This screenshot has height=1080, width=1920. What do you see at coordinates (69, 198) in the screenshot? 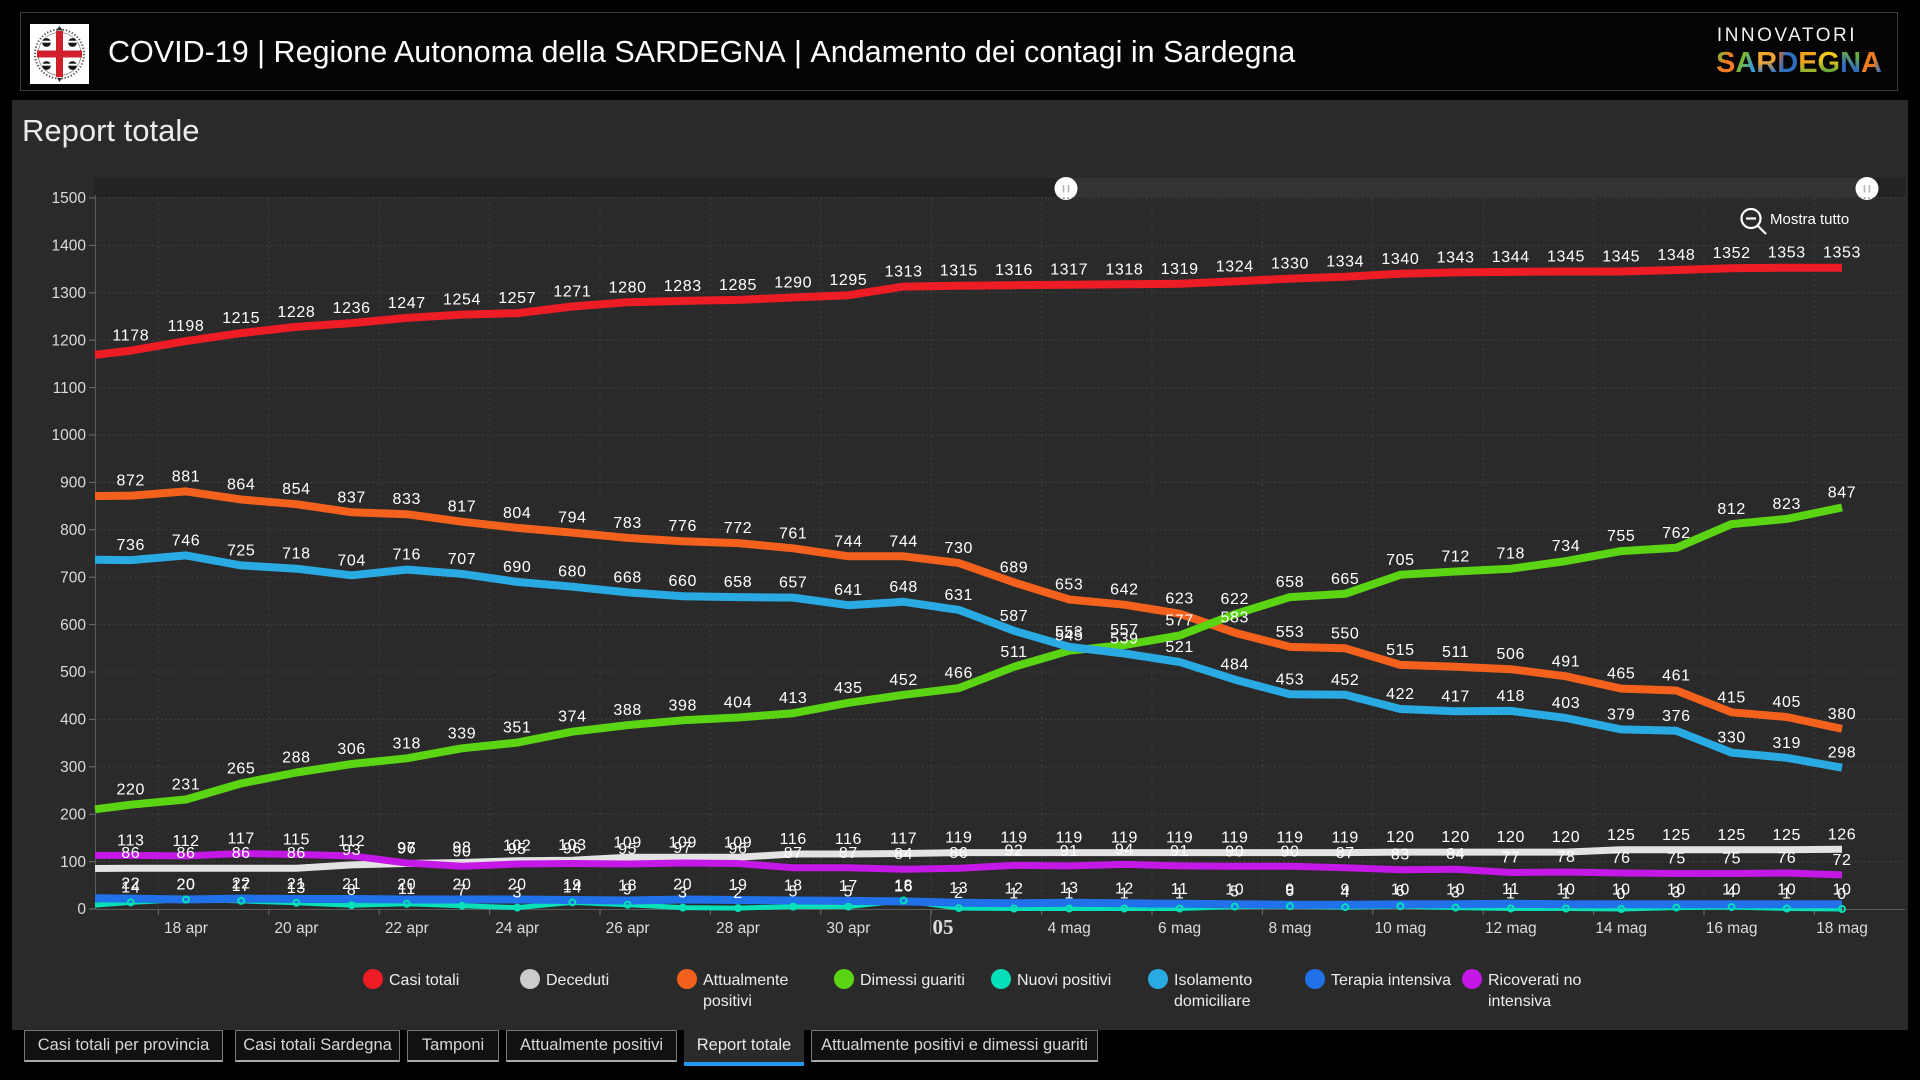
I see `svg-text: 1500` at bounding box center [69, 198].